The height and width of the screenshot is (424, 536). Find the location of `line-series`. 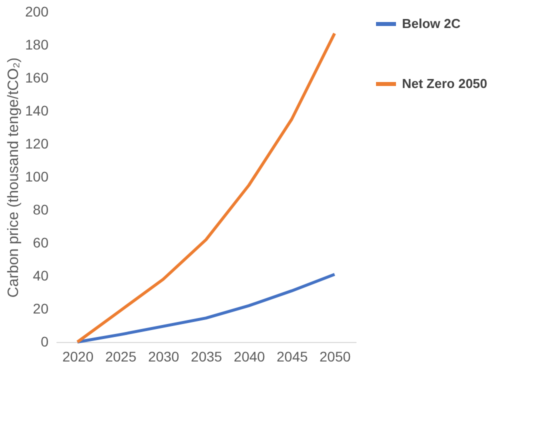

line-series is located at coordinates (206, 308).